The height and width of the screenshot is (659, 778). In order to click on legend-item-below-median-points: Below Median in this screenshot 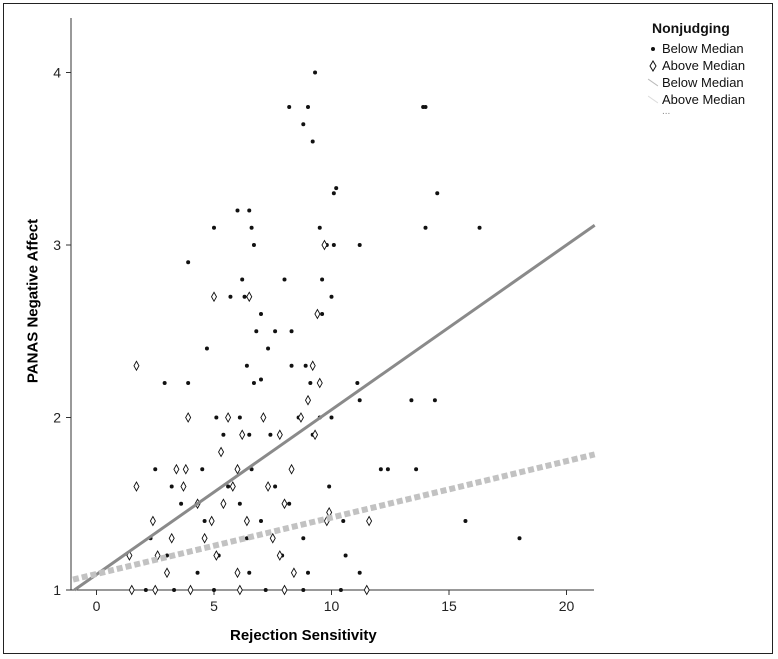, I will do `click(710, 48)`.